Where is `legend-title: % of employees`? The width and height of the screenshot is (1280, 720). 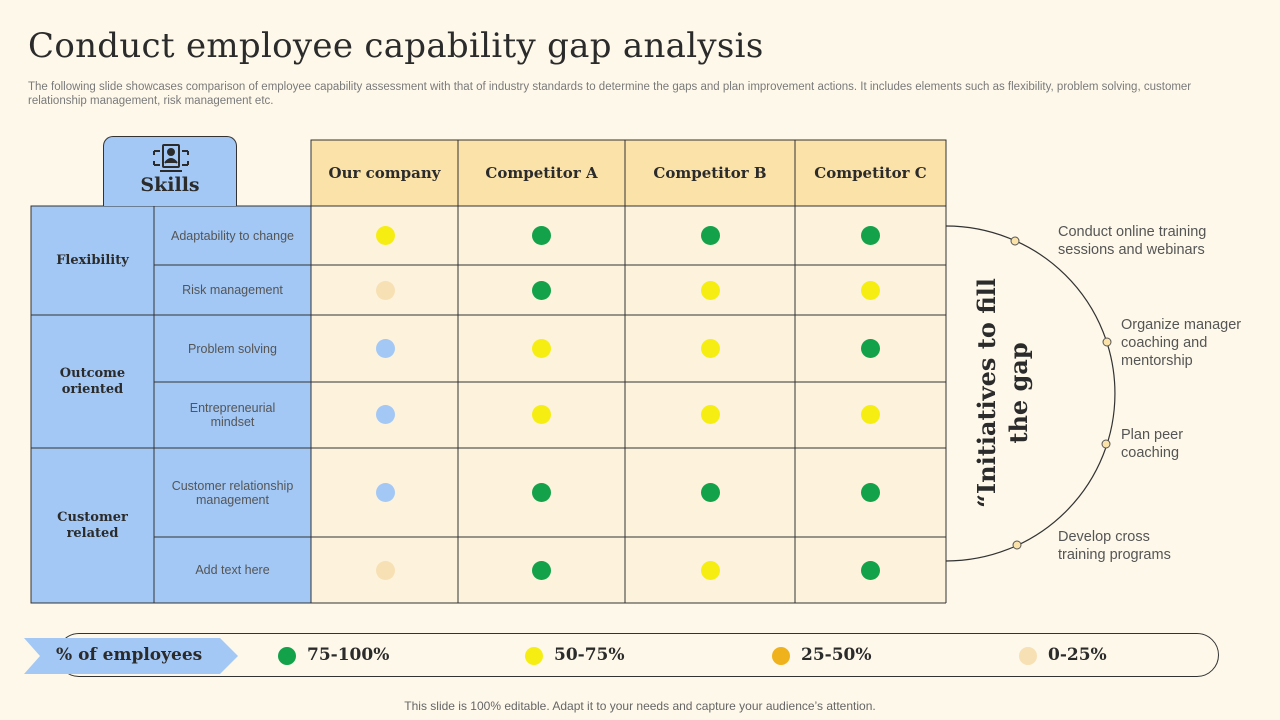 legend-title: % of employees is located at coordinates (129, 655).